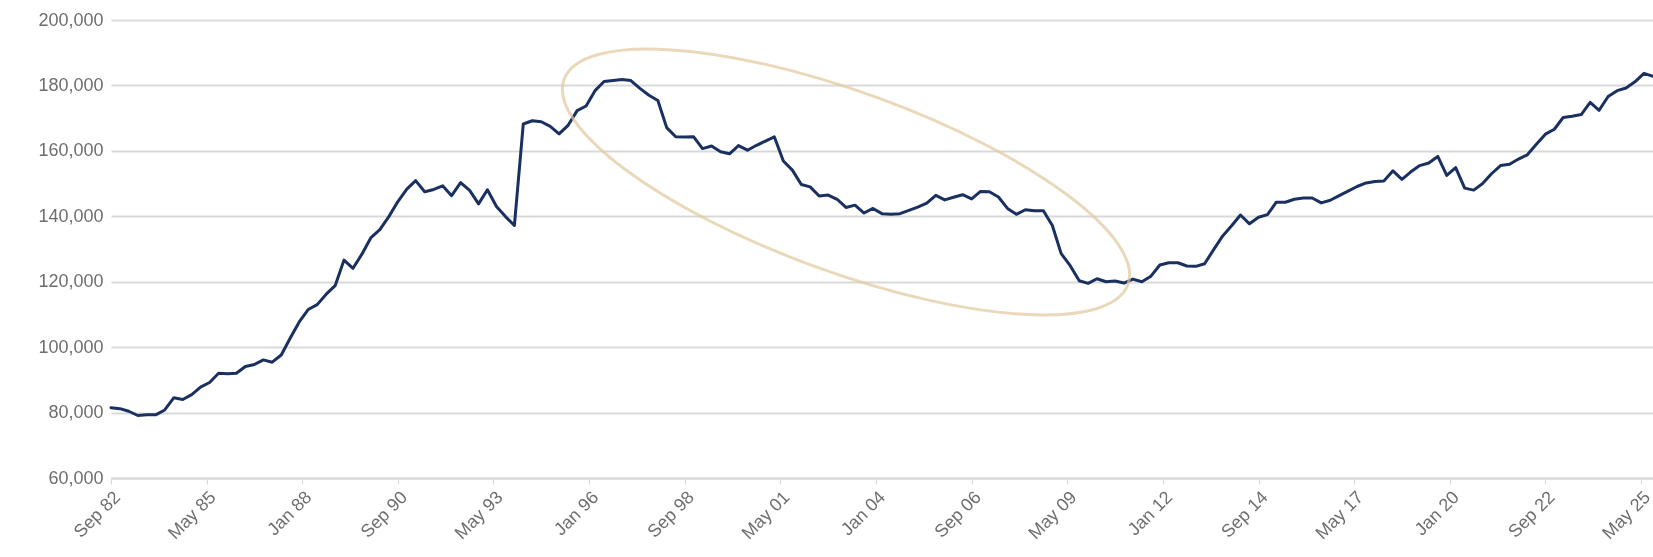 This screenshot has height=557, width=1653. Describe the element at coordinates (957, 514) in the screenshot. I see `x-tick-label: Sep 06` at that location.